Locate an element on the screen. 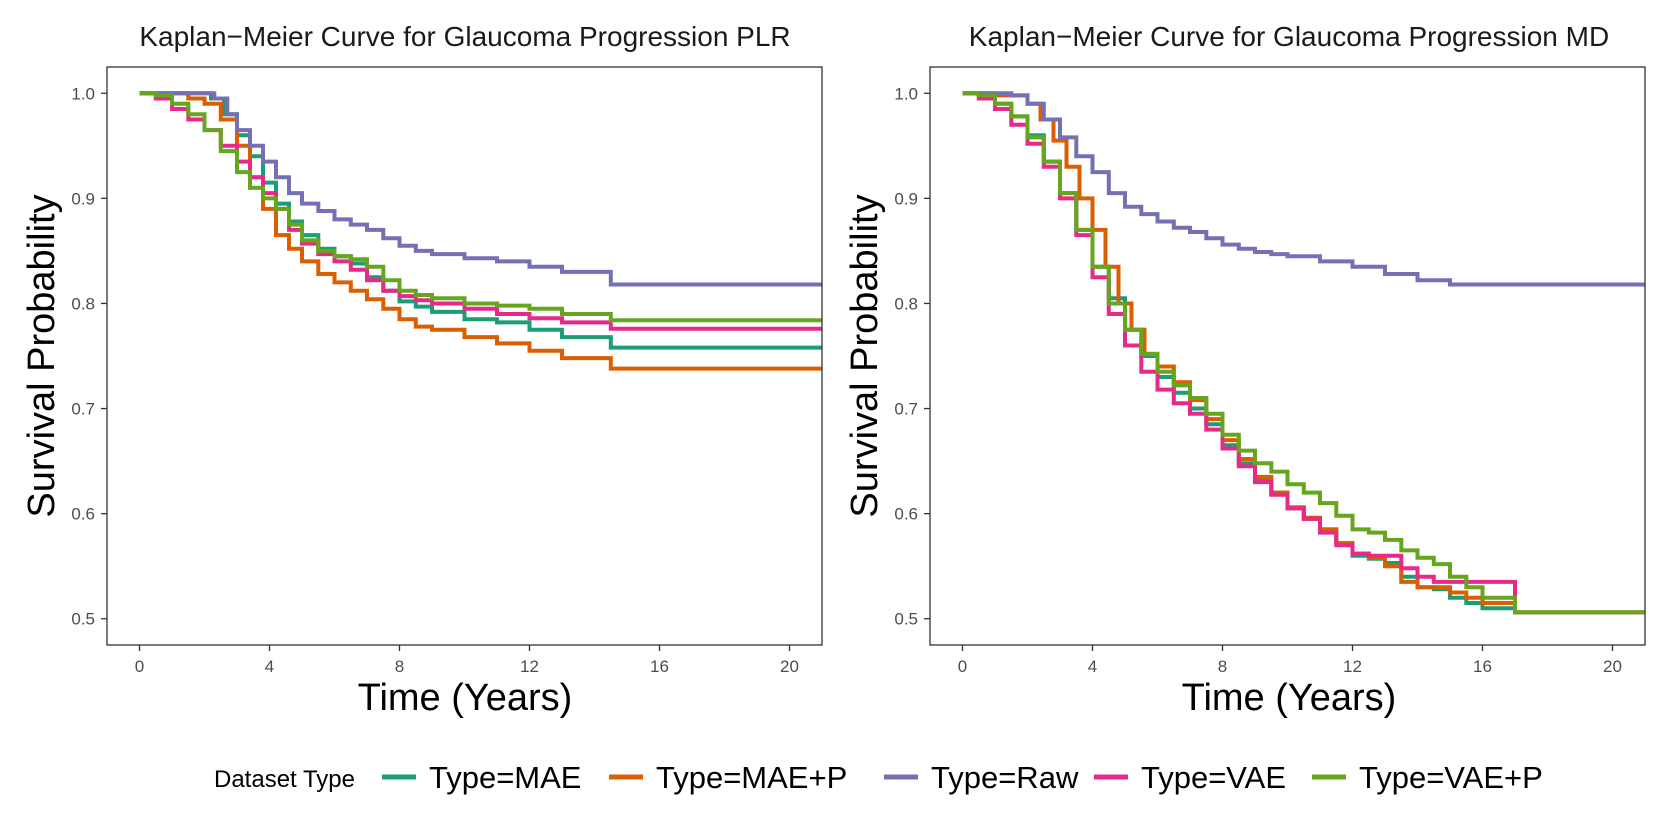 This screenshot has height=830, width=1661. y-tick-label-md: 0.7 is located at coordinates (906, 409).